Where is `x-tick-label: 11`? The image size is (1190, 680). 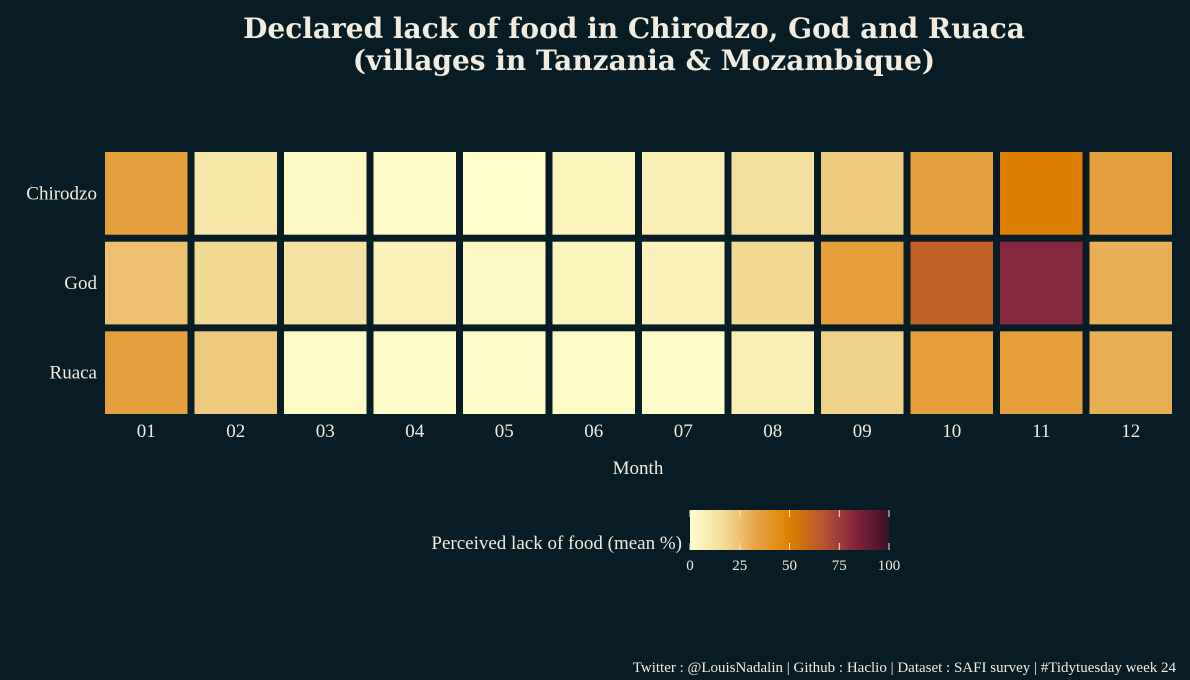 x-tick-label: 11 is located at coordinates (1041, 431).